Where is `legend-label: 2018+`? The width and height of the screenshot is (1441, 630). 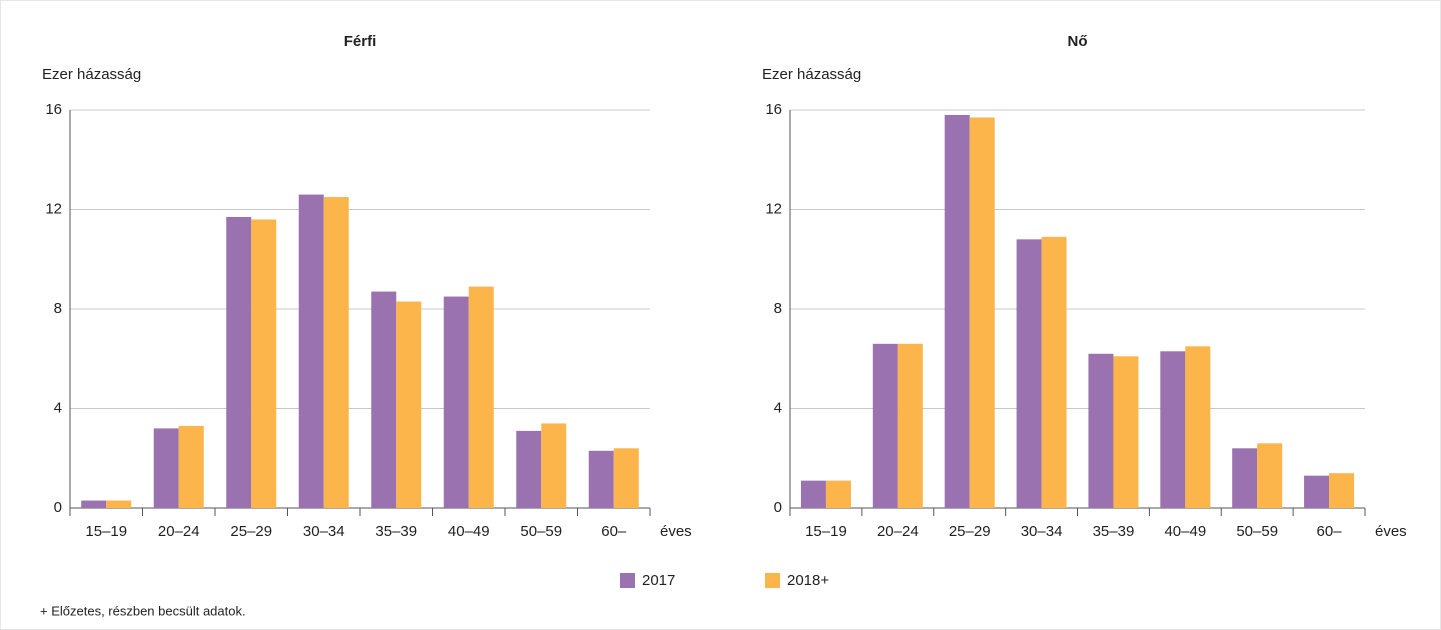 legend-label: 2018+ is located at coordinates (808, 580).